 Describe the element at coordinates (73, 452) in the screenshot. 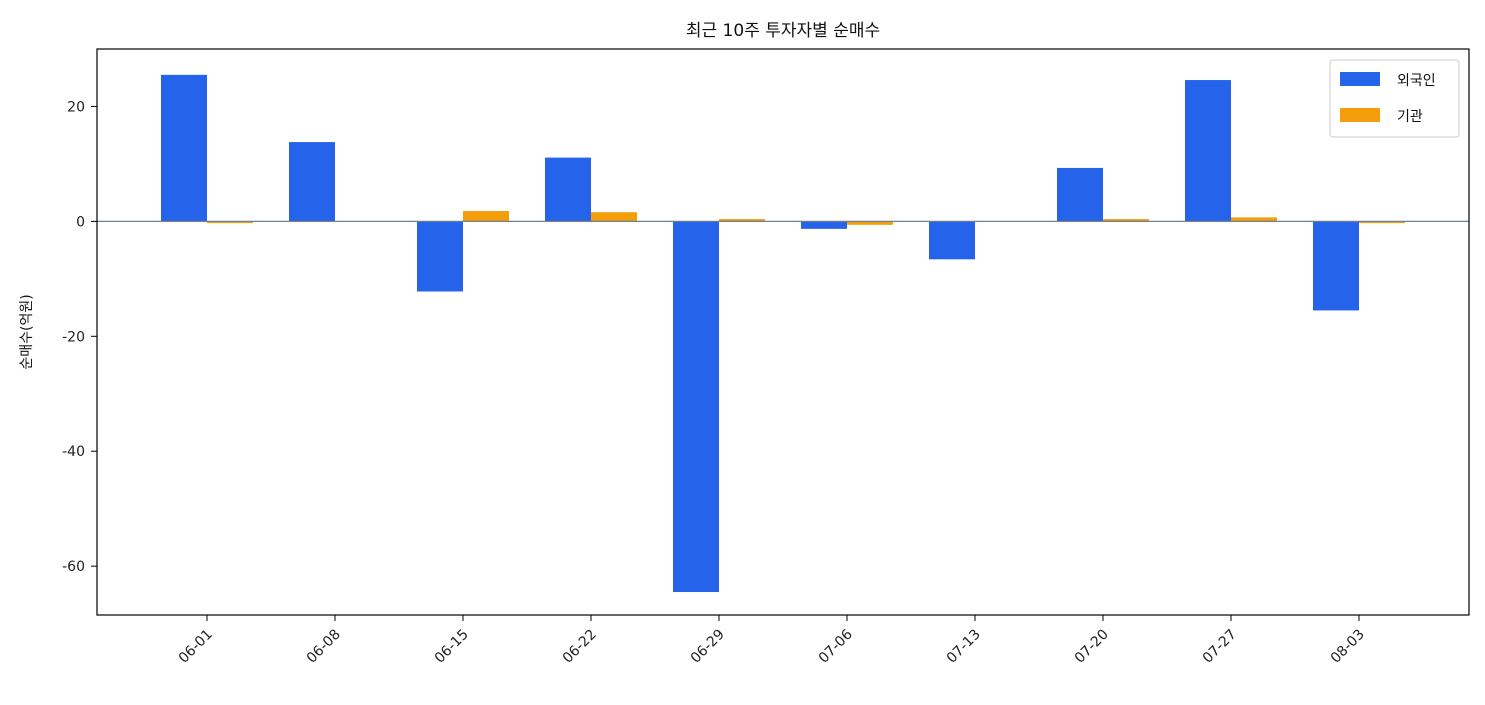

I see `y-tick-label: -40` at that location.